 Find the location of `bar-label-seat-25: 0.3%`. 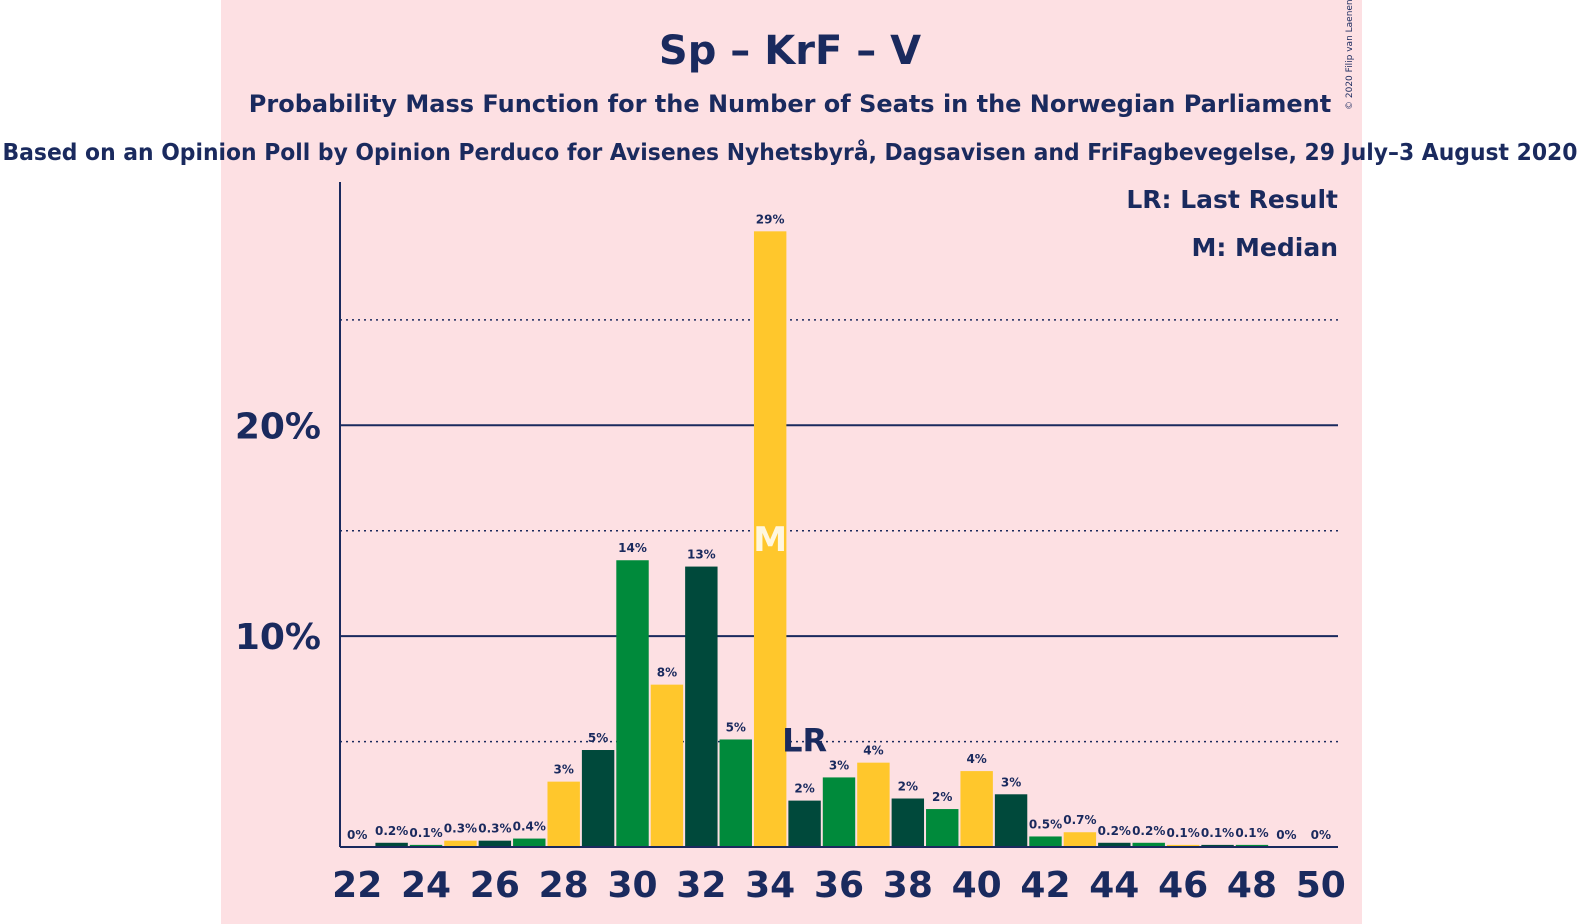

bar-label-seat-25: 0.3% is located at coordinates (460, 829).